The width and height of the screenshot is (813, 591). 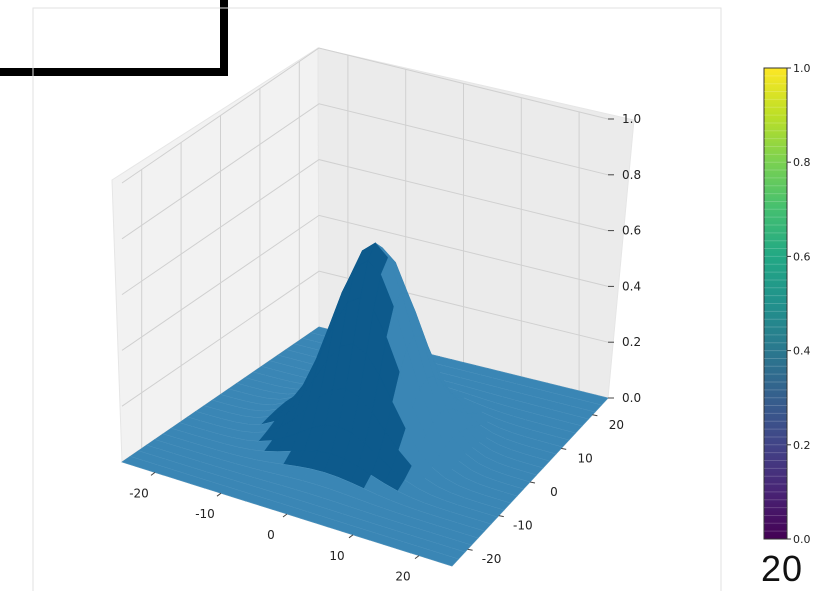 What do you see at coordinates (271, 535) in the screenshot?
I see `x-tick-label: 0` at bounding box center [271, 535].